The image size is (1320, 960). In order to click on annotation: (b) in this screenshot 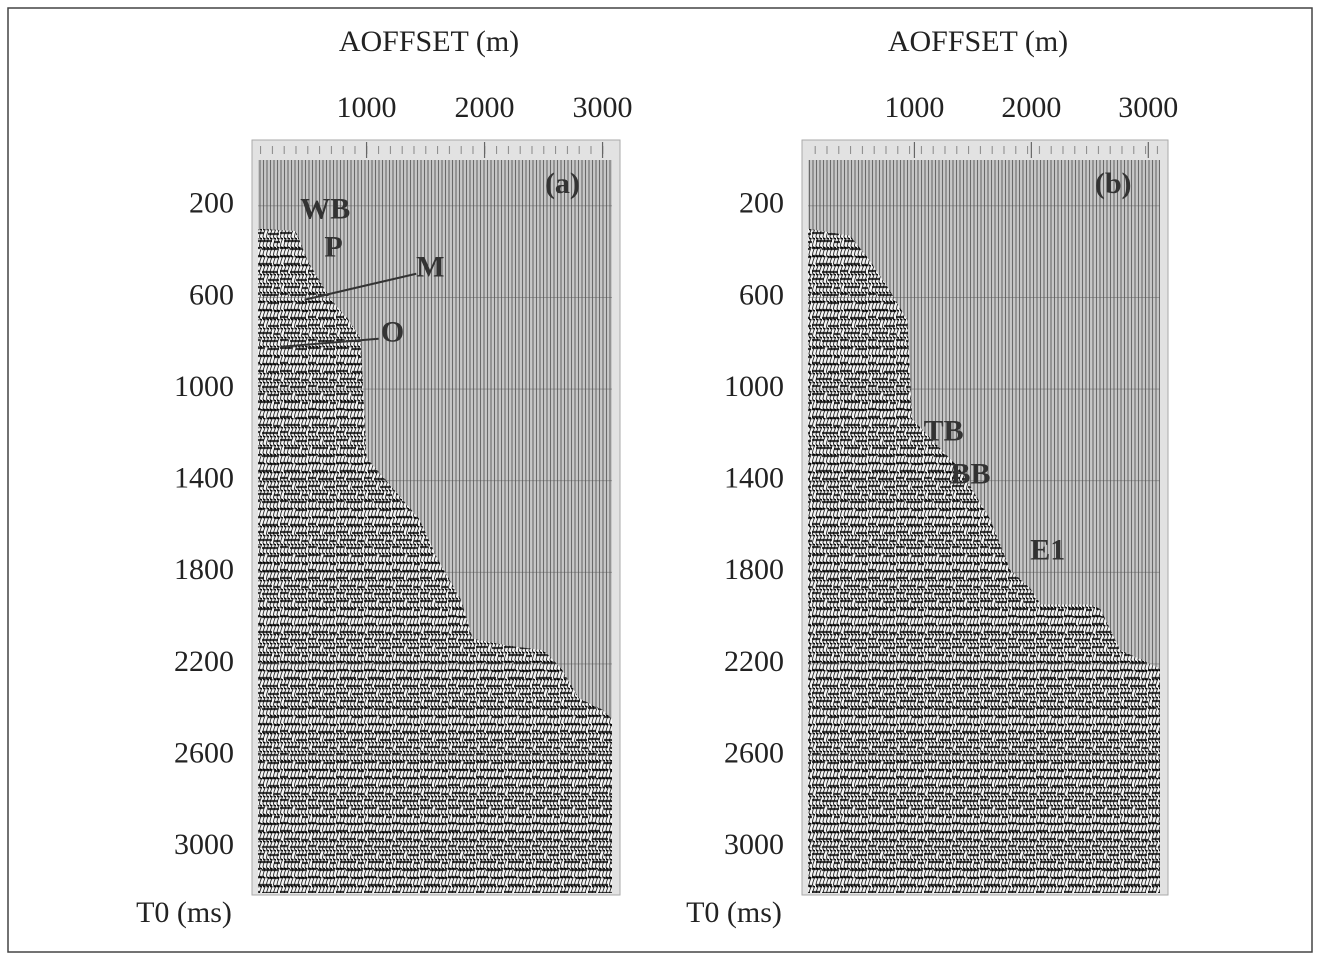, I will do `click(1113, 183)`.